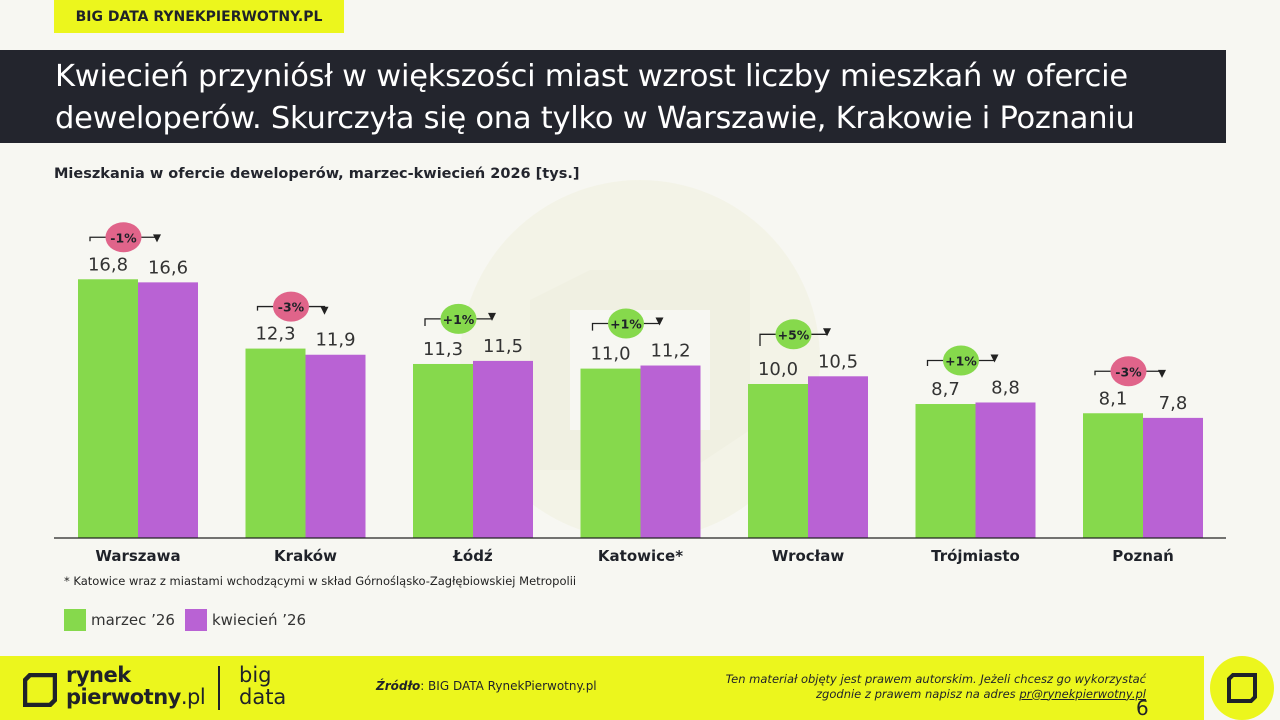 The image size is (1280, 720). Describe the element at coordinates (975, 556) in the screenshot. I see `x-tick-label: Trójmiasto` at that location.